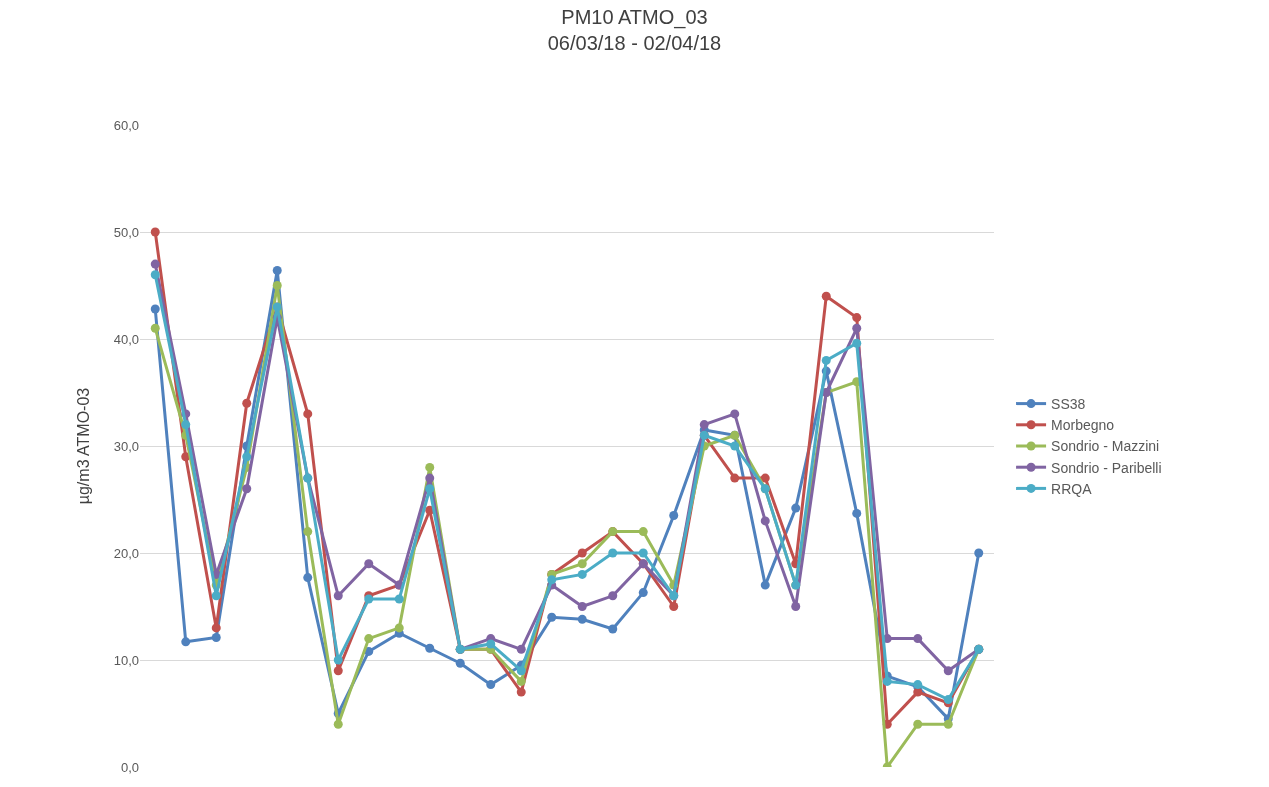 This screenshot has height=787, width=1269. I want to click on y-tick-label: 60,0, so click(126, 125).